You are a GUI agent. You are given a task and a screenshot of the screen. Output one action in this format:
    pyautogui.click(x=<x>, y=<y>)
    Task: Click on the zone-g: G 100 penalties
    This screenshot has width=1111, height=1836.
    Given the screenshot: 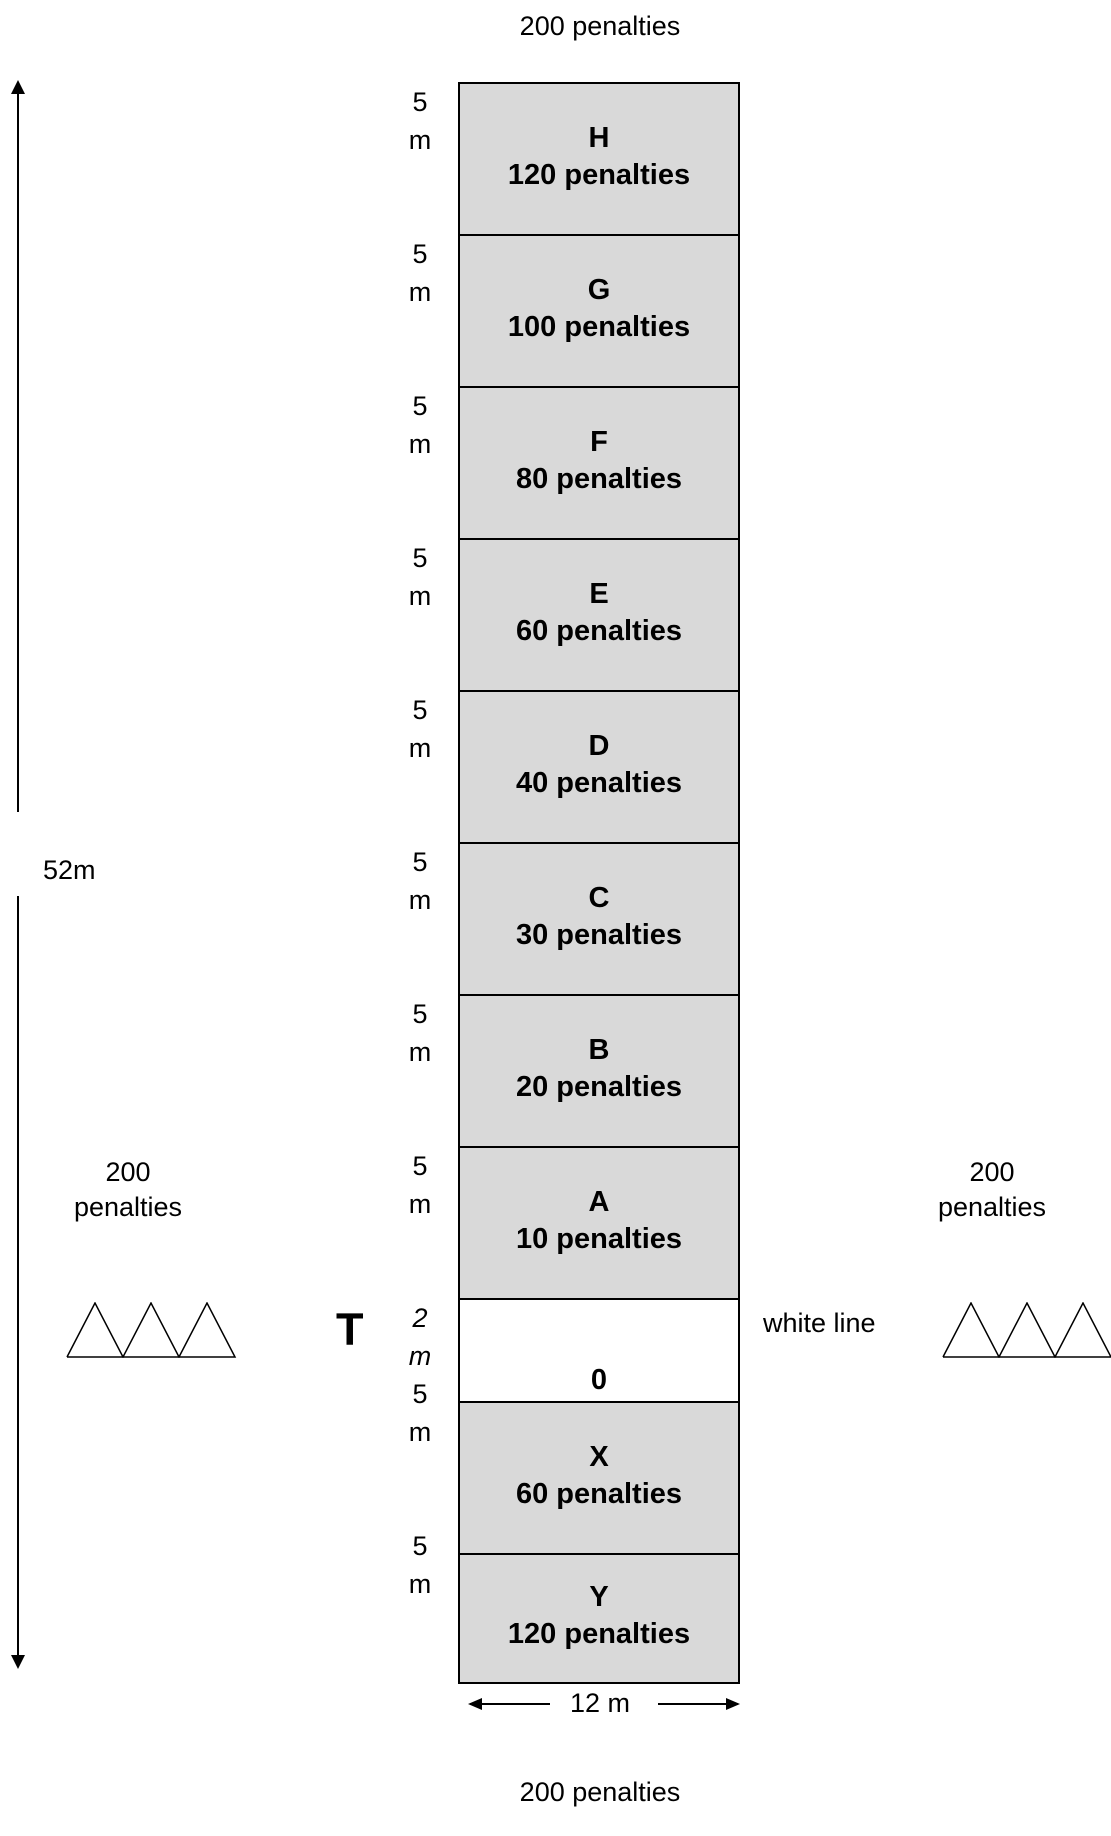 What is the action you would take?
    pyautogui.click(x=599, y=311)
    